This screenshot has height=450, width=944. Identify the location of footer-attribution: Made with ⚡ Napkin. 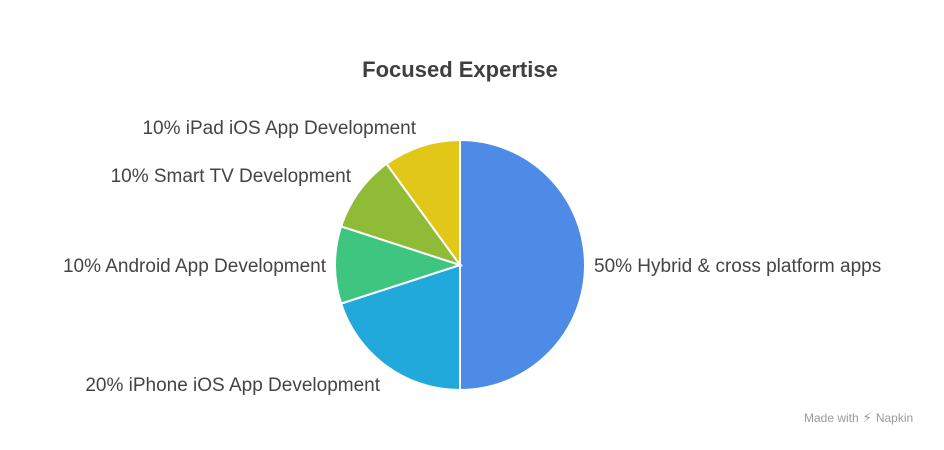
(858, 418).